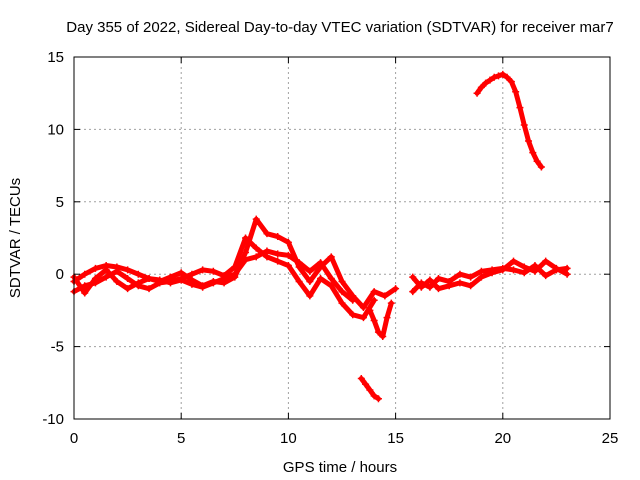 This screenshot has width=640, height=480. Describe the element at coordinates (340, 467) in the screenshot. I see `x-axis-label: GPS time / hours` at that location.